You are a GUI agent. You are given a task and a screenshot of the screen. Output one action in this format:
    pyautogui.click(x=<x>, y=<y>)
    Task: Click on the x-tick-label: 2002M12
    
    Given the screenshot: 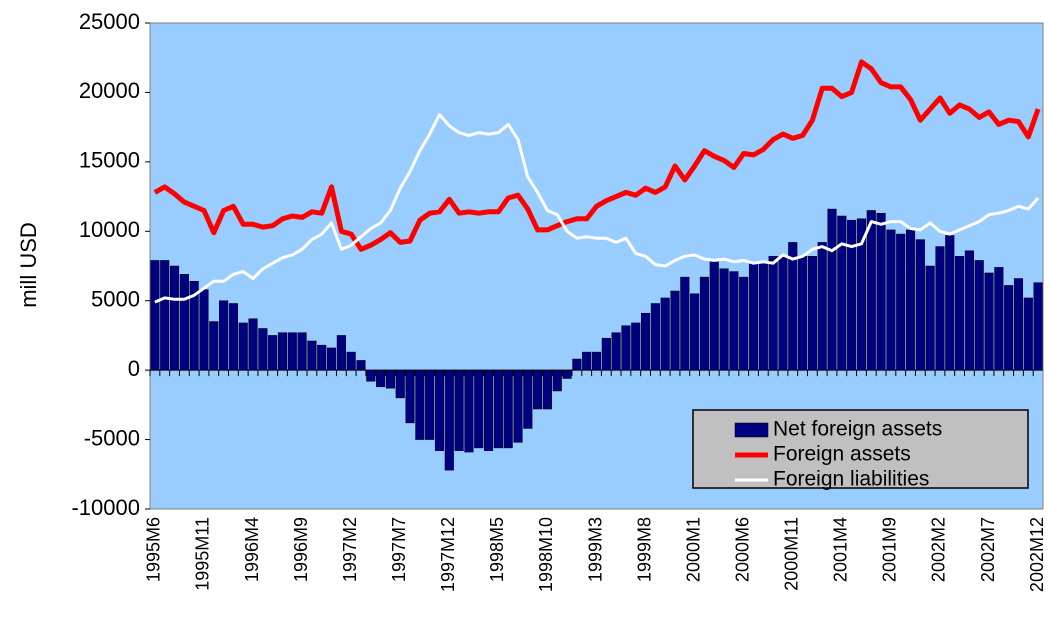 What is the action you would take?
    pyautogui.click(x=1037, y=554)
    